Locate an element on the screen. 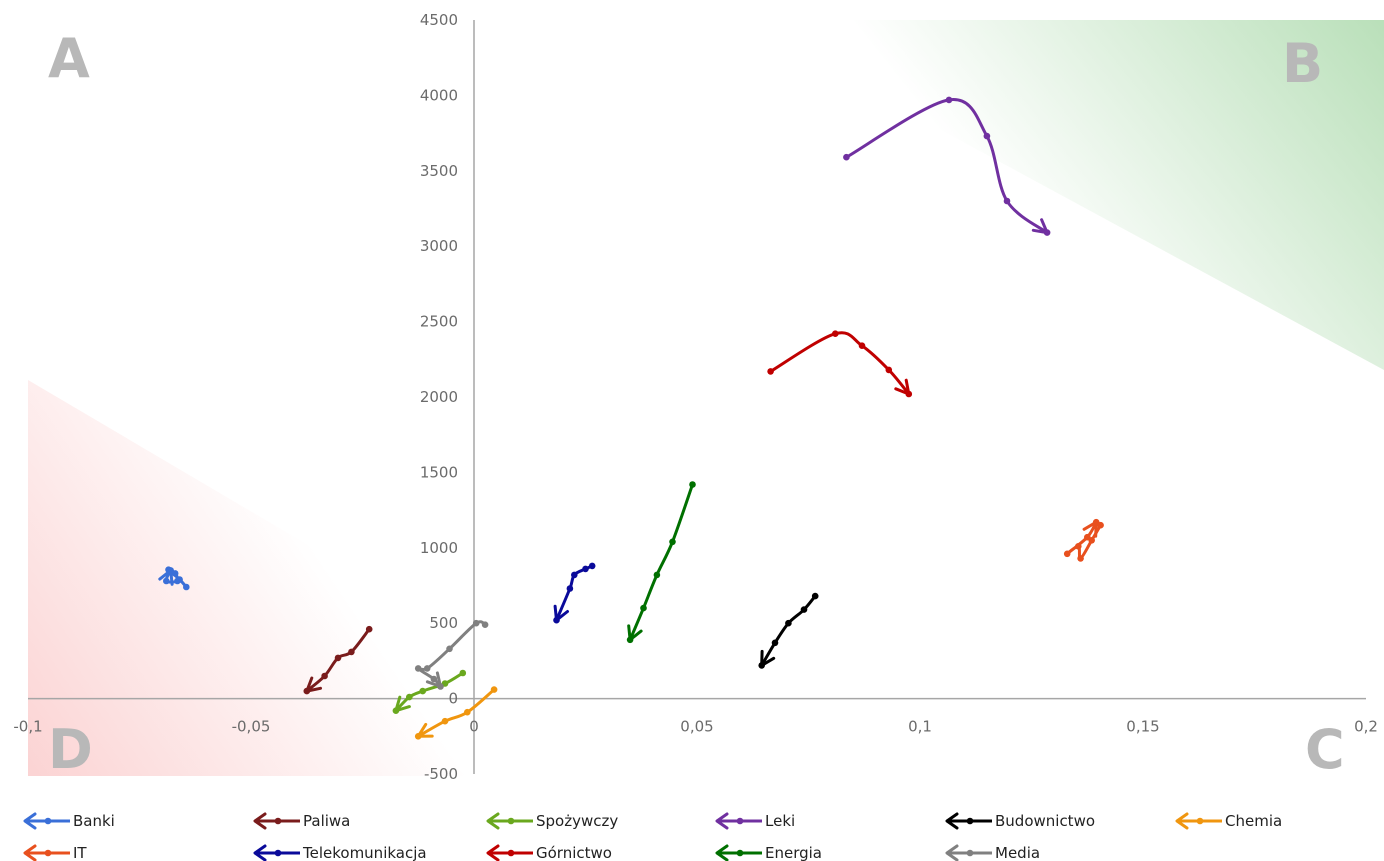  x-tick-label: 0,15 is located at coordinates (1142, 727).